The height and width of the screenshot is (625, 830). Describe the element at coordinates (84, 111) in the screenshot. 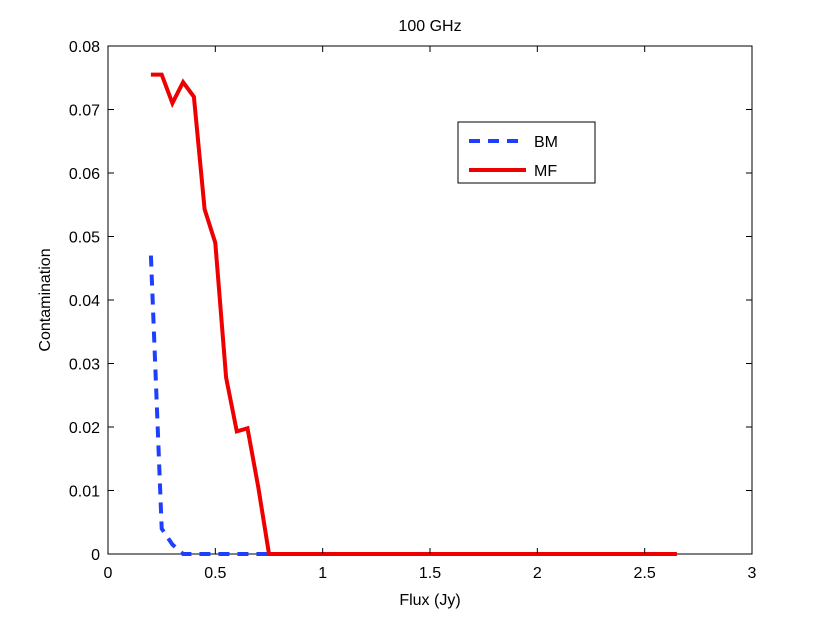

I see `y-tick-label: 0.07` at that location.